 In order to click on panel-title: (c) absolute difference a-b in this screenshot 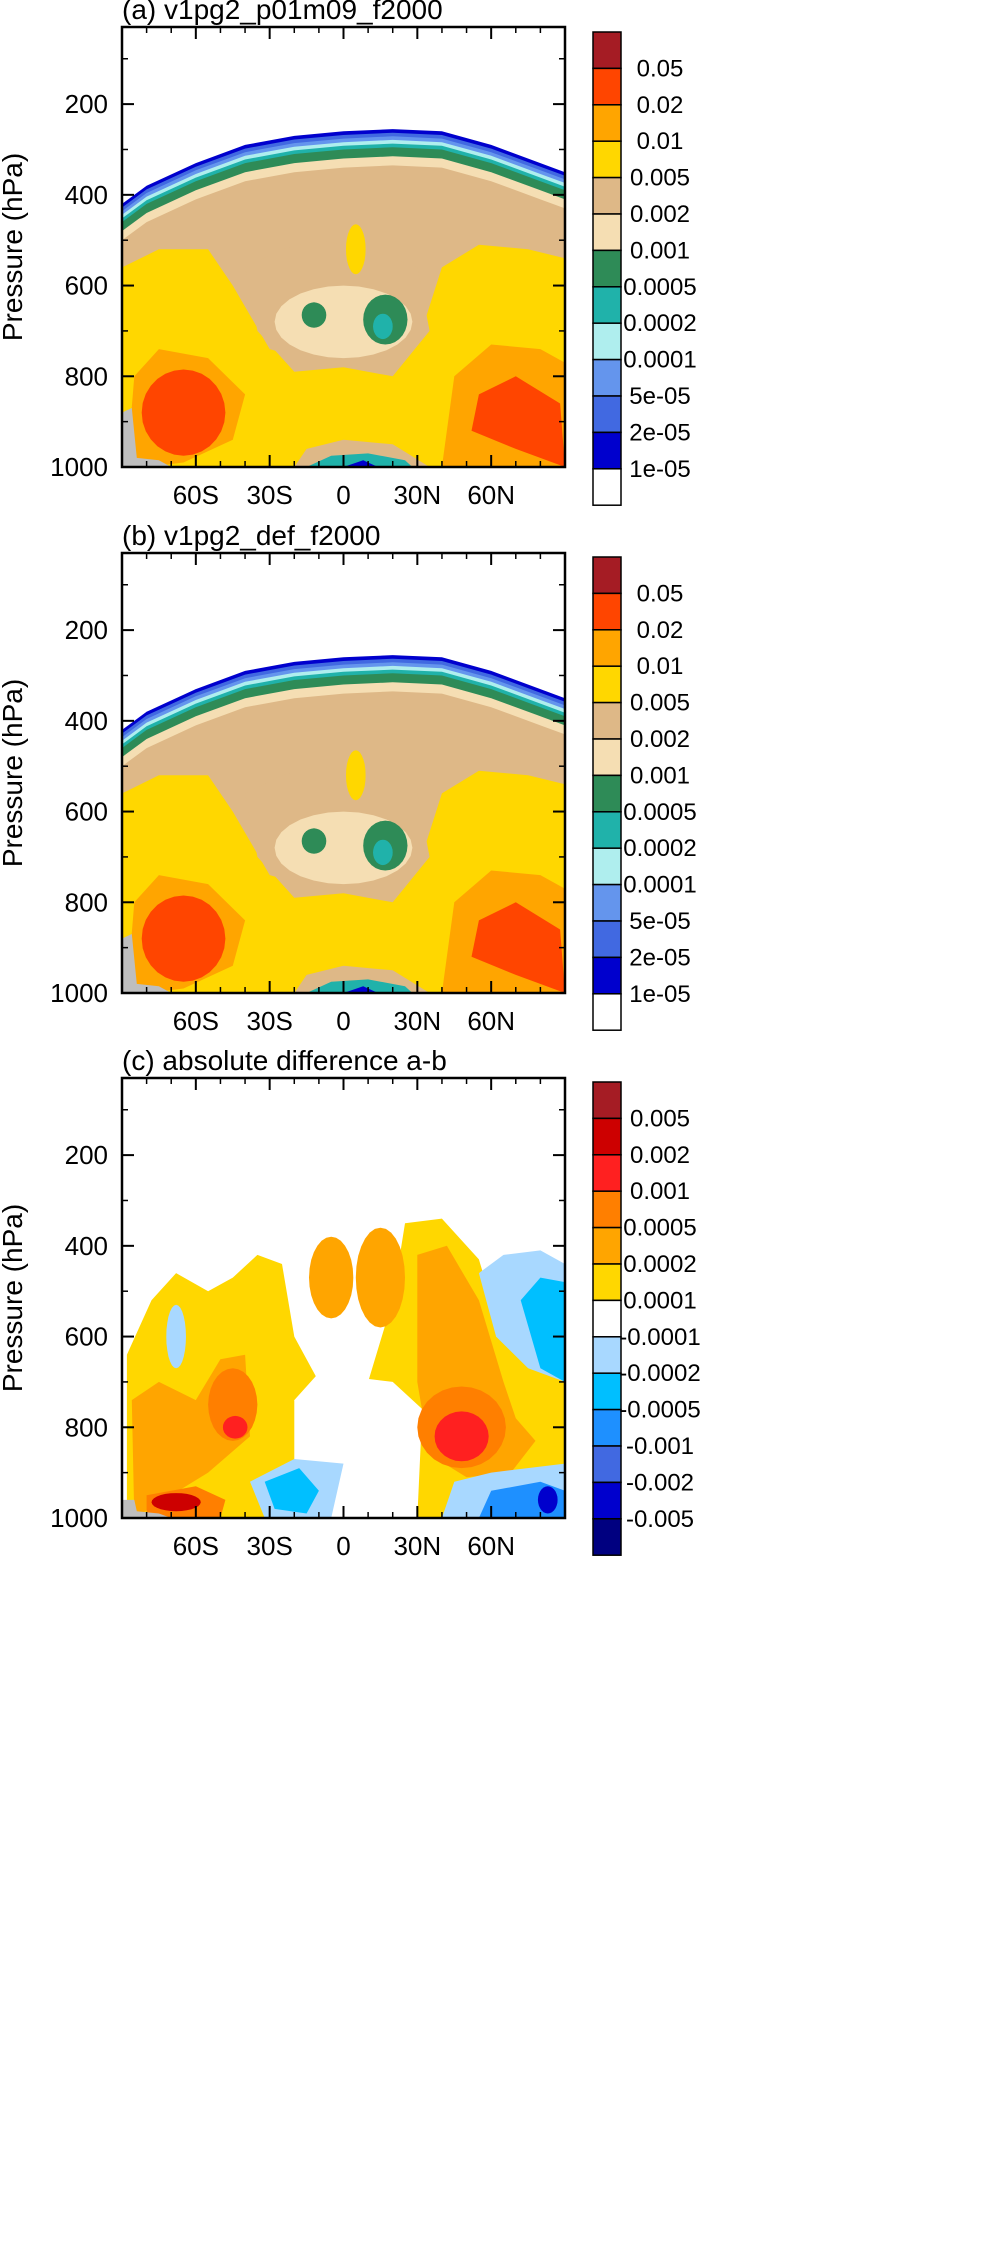, I will do `click(284, 1060)`.